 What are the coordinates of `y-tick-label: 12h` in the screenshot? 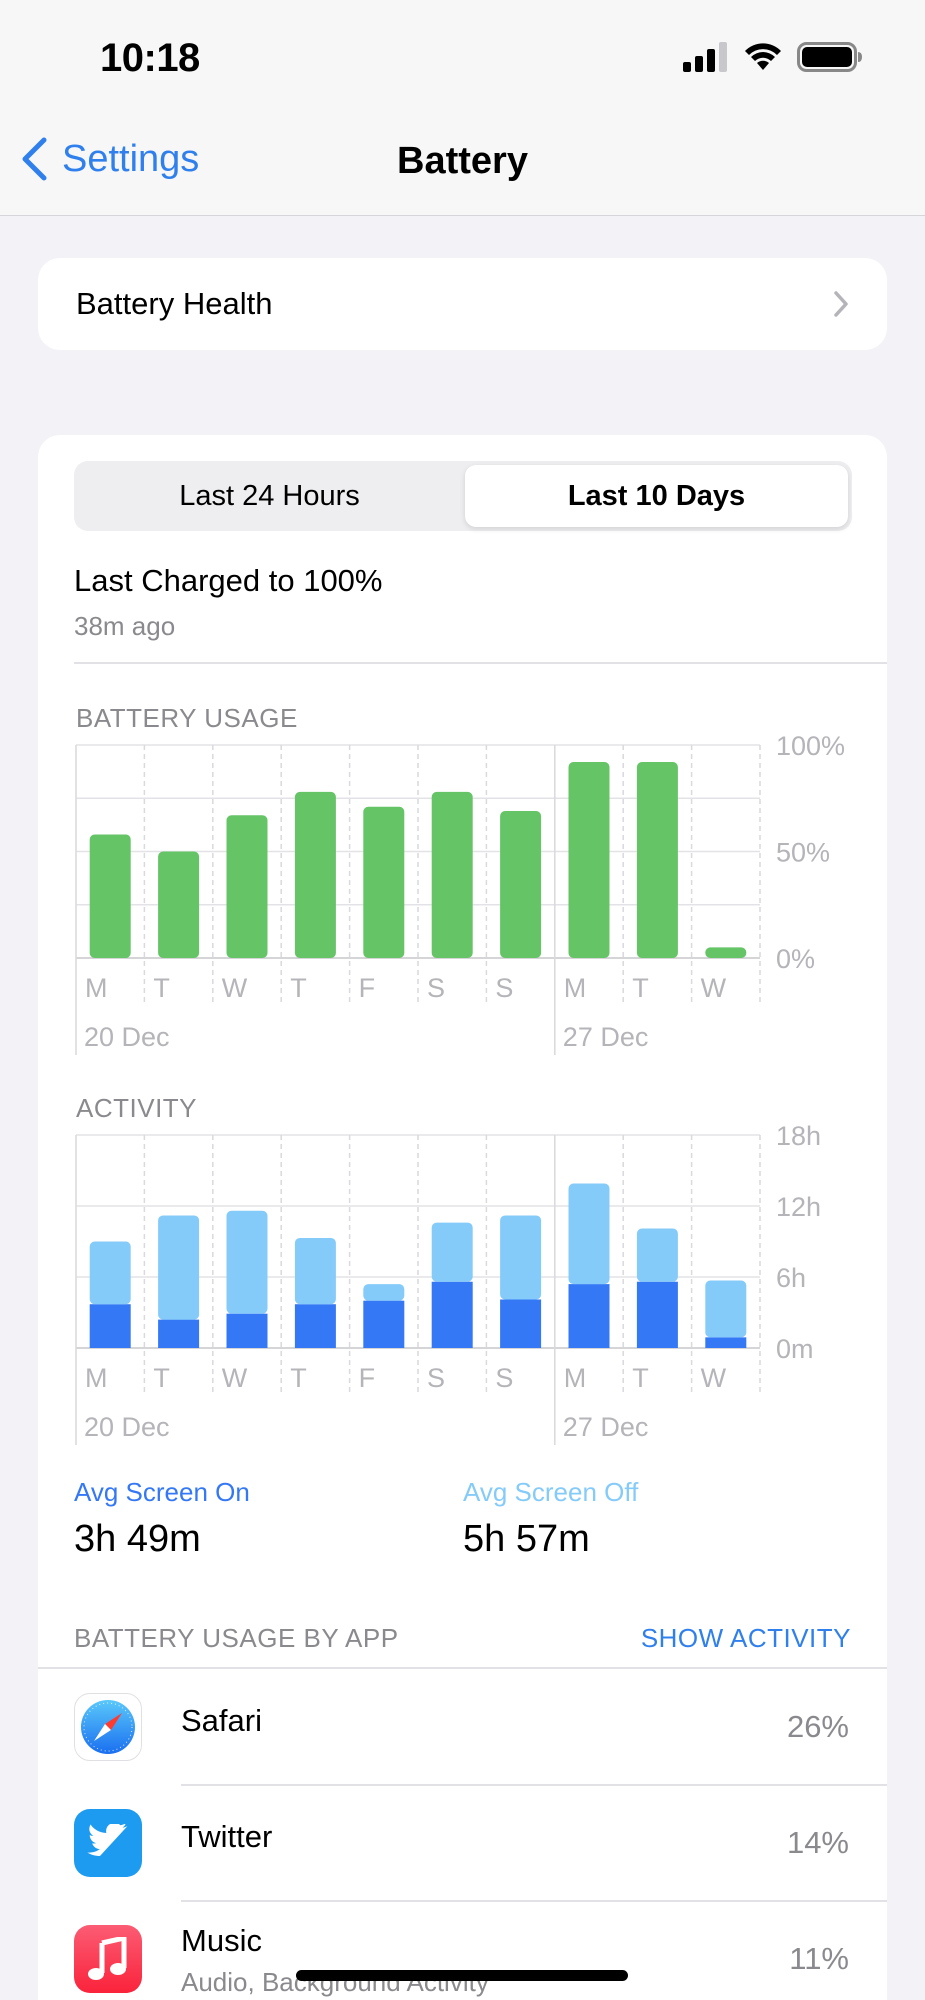 It's located at (798, 1207).